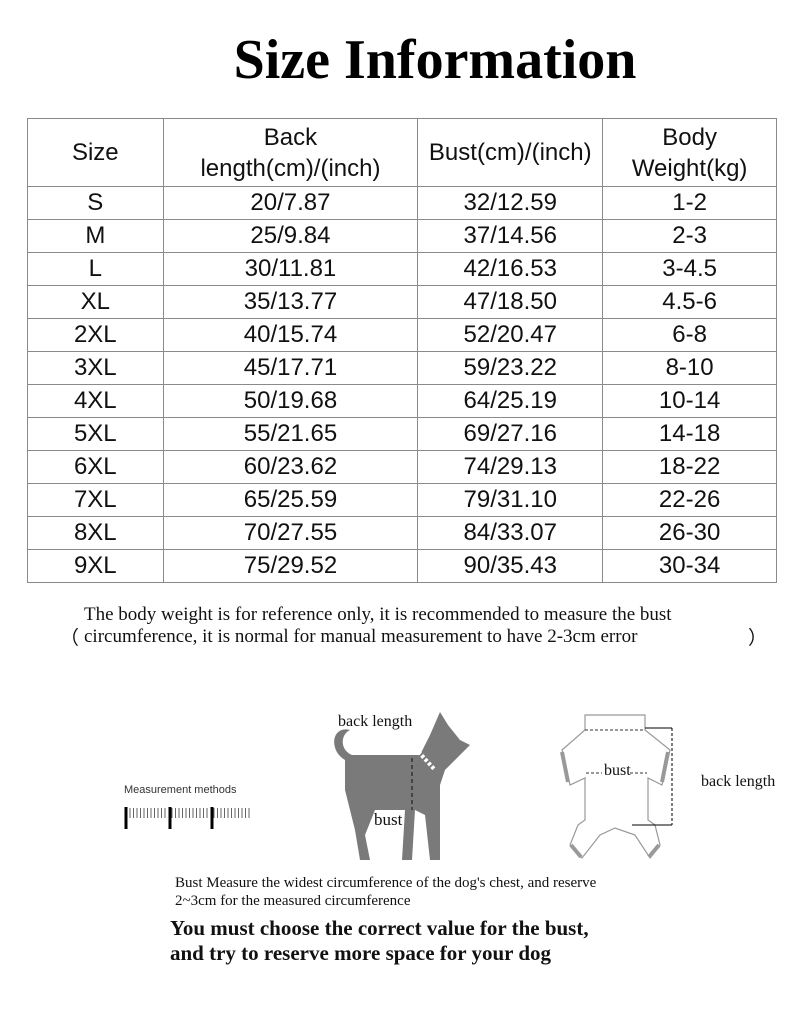 The image size is (800, 1017). I want to click on measurement-methods-label: Measurement methods, so click(180, 790).